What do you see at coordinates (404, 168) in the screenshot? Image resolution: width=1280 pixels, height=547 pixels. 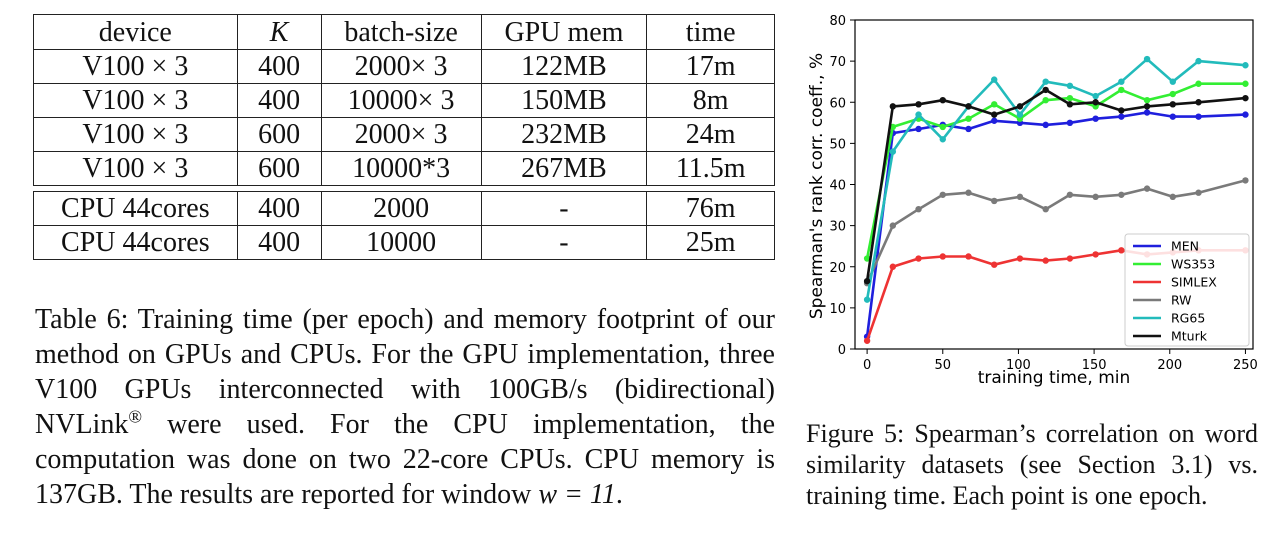 I see `table-row: V100 × 3 600 10000*3 267MB 11.5m` at bounding box center [404, 168].